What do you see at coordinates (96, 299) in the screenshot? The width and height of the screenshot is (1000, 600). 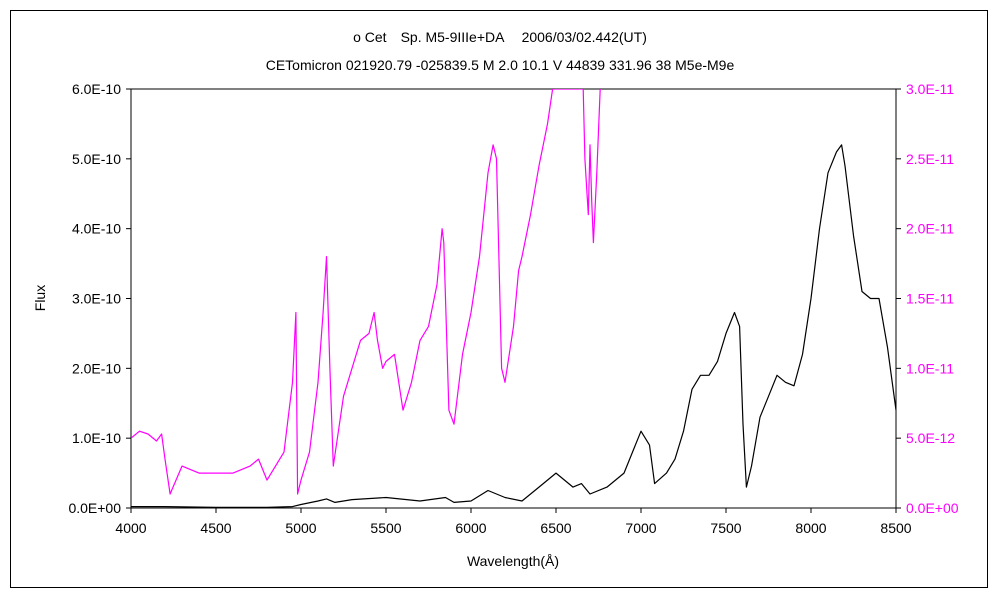 I see `y-tick-label: 3.0E-10` at bounding box center [96, 299].